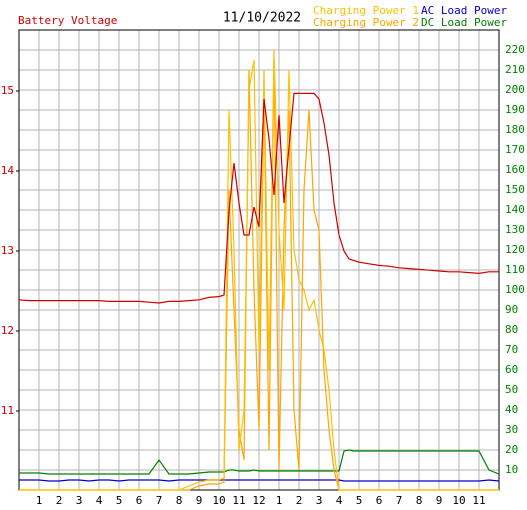 The height and width of the screenshot is (510, 527). Describe the element at coordinates (464, 22) in the screenshot. I see `legend-label: DC Load Power` at that location.